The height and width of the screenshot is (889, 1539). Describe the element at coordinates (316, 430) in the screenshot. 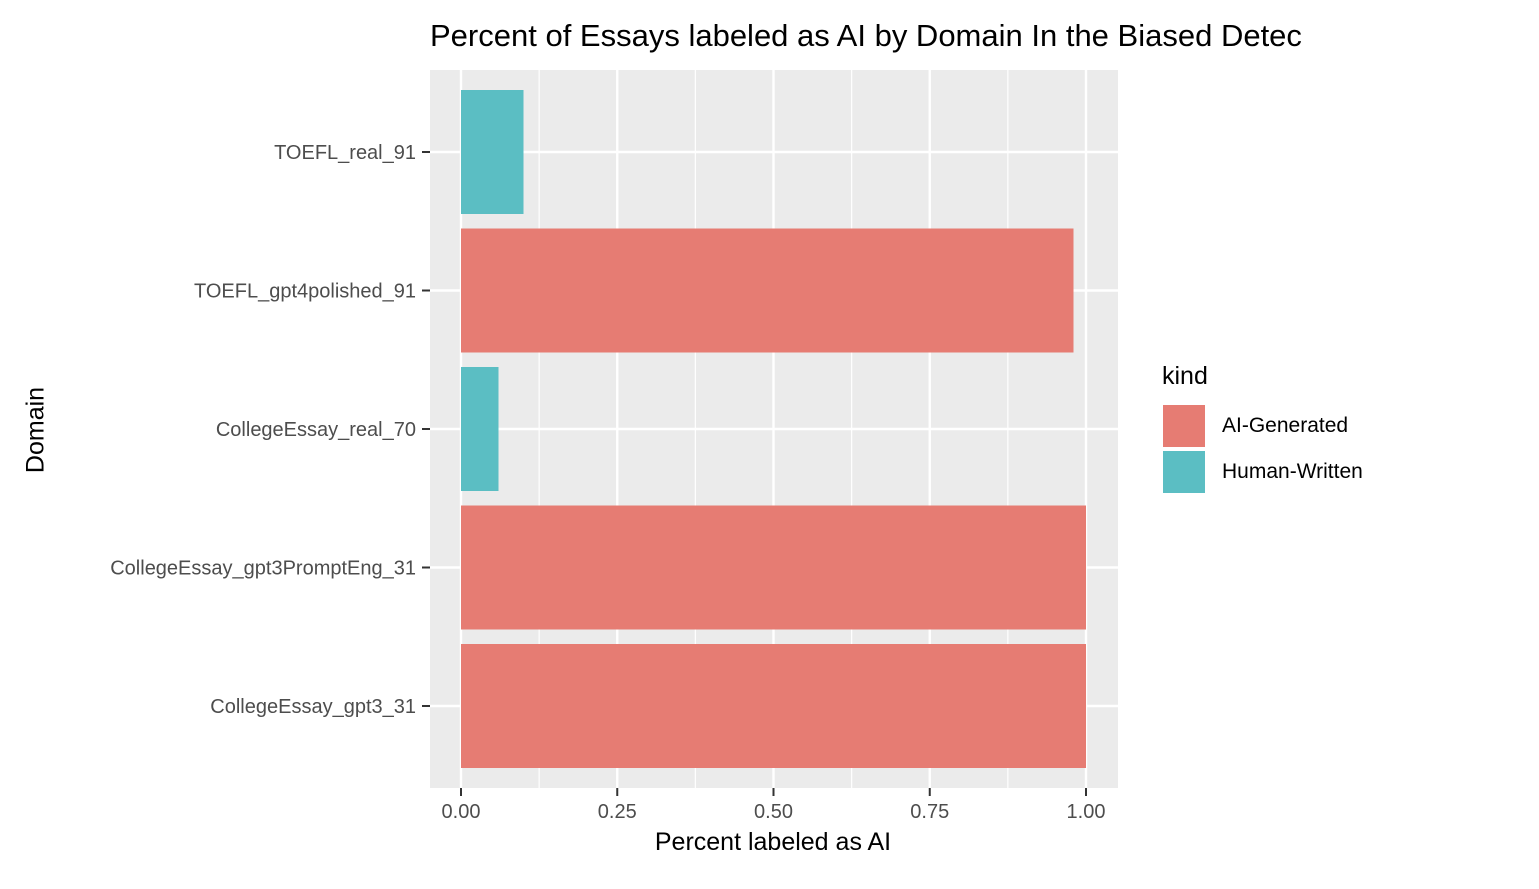

I see `y-tick-label: CollegeEssay_real_70` at that location.